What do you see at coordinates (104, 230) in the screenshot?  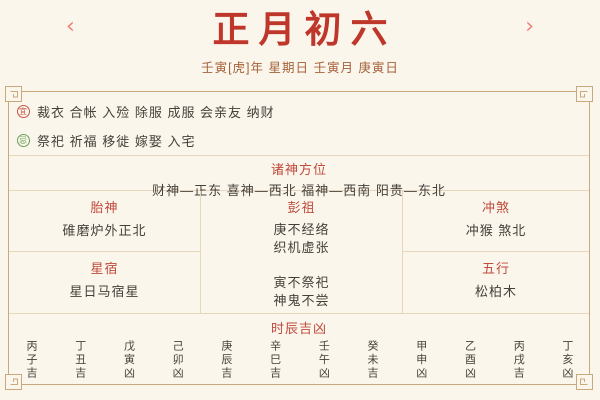 I see `taishen-value: 碓磨炉外正北` at bounding box center [104, 230].